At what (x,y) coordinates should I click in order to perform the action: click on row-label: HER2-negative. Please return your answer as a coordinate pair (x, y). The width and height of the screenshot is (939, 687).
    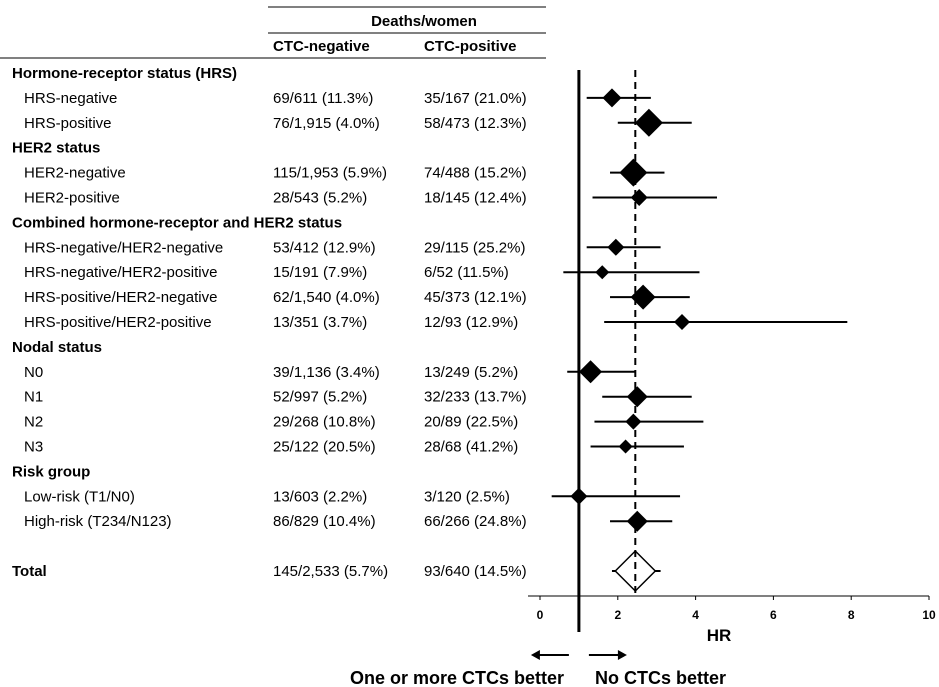
    Looking at the image, I should click on (75, 173).